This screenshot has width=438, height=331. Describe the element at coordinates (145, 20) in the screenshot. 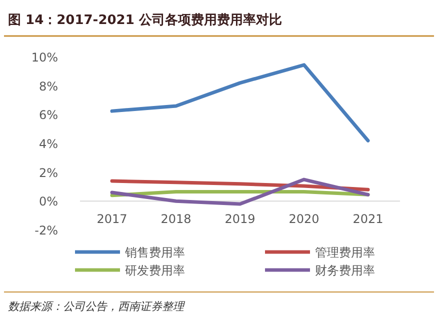

I see `chart-title: 图 14：2017-2021 公司各项费用费用率对比` at that location.